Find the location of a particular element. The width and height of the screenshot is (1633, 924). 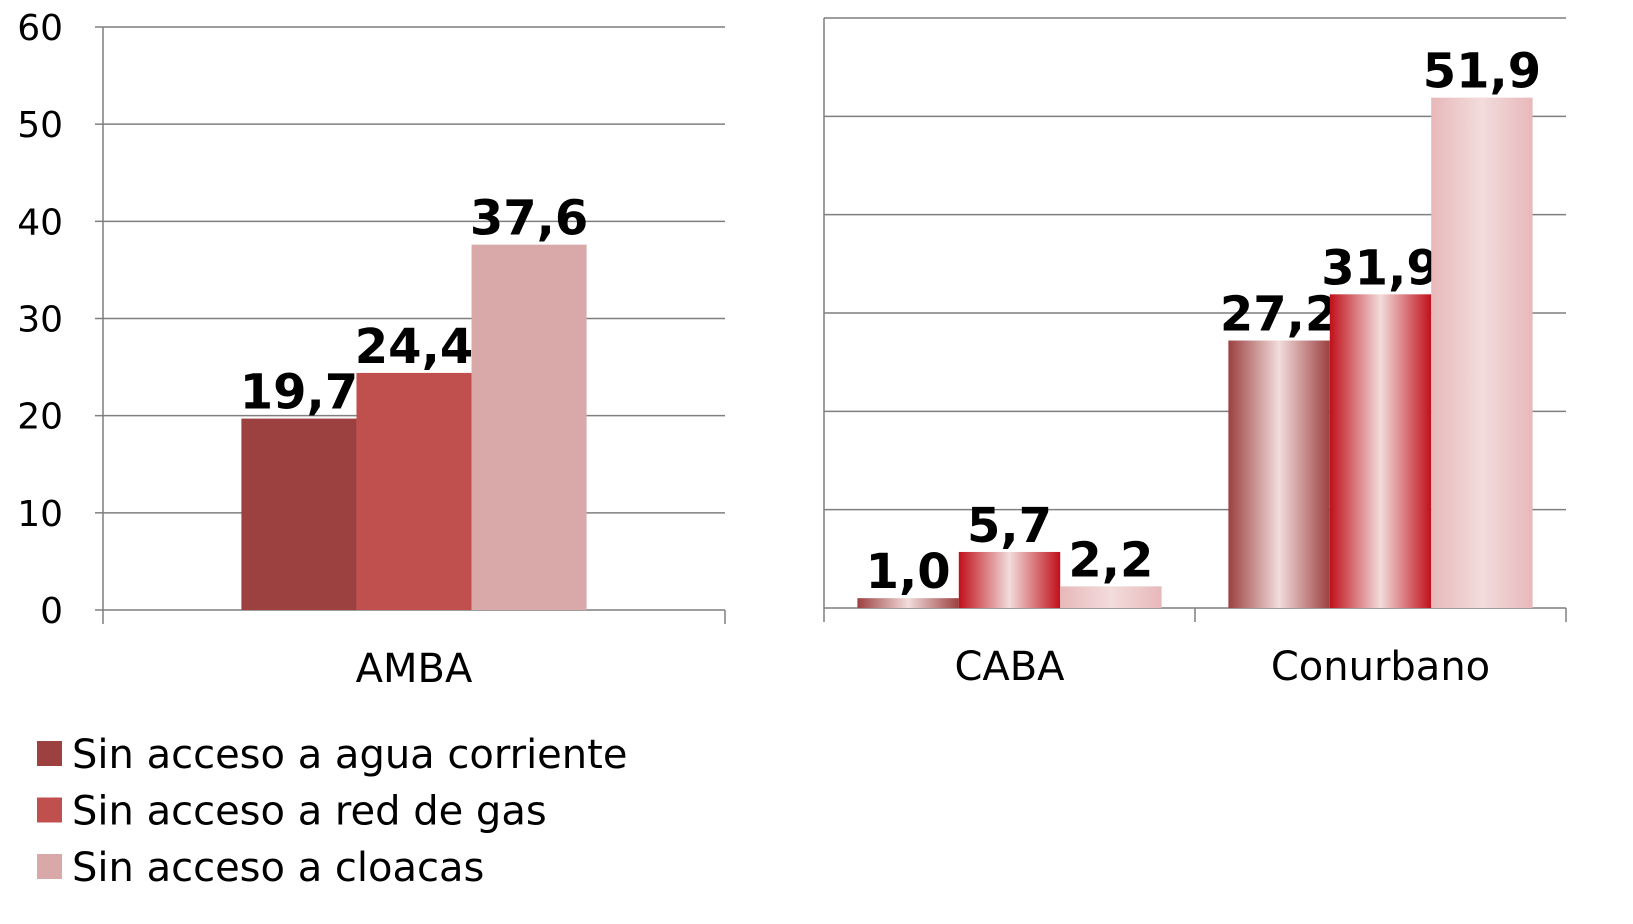

y-tick-label: 20 is located at coordinates (40, 417).